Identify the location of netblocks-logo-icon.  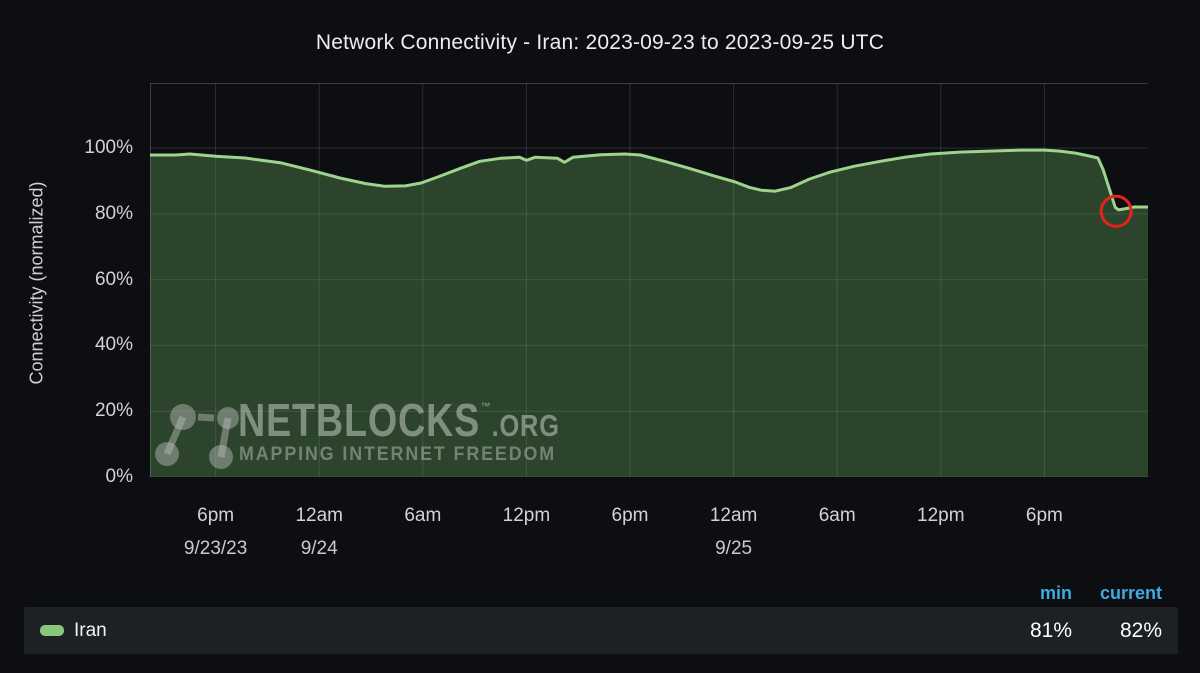
(197, 436).